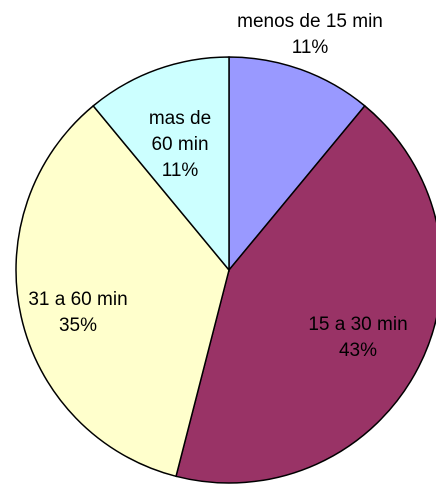 This screenshot has height=489, width=436. What do you see at coordinates (358, 350) in the screenshot?
I see `value-label: 43%` at bounding box center [358, 350].